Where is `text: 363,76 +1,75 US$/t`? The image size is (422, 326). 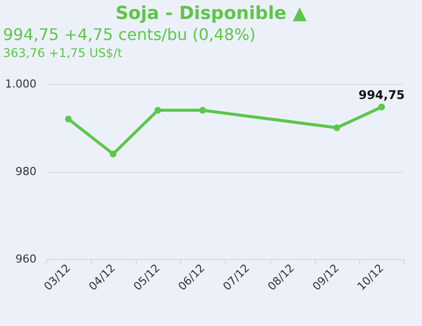
text: 363,76 +1,75 US$/t is located at coordinates (63, 53).